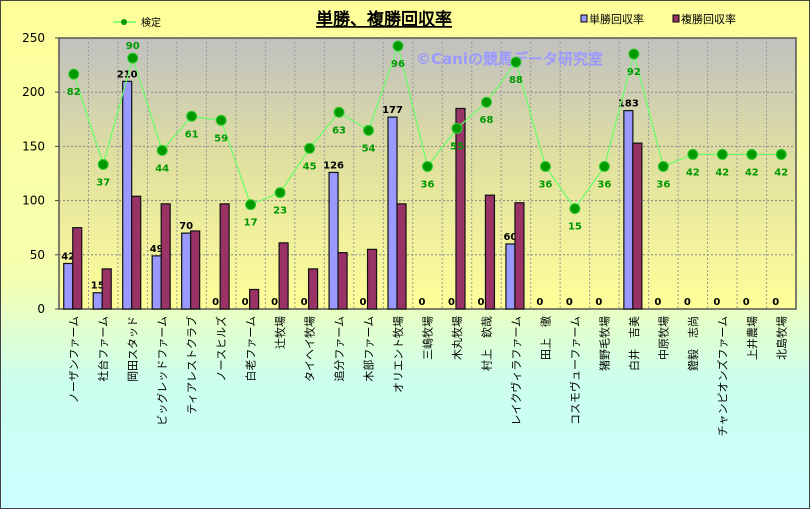 The width and height of the screenshot is (810, 510). What do you see at coordinates (693, 343) in the screenshot?
I see `x-tick-label: 鐙毅 志尚` at bounding box center [693, 343].